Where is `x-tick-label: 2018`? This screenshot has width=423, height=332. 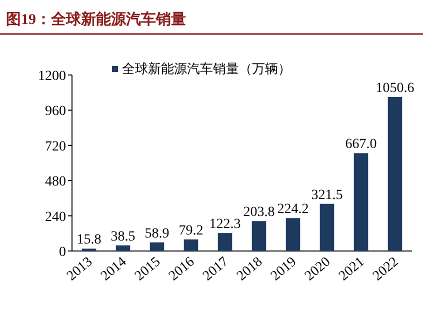
x-tick-label: 2018 is located at coordinates (250, 269).